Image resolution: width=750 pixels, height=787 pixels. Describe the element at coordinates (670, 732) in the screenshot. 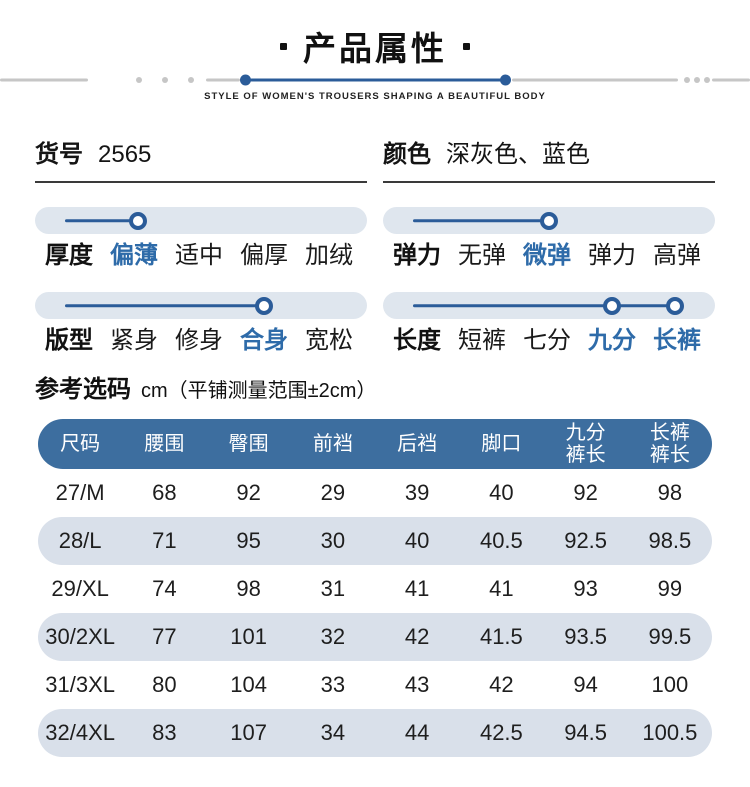

I see `table-cell: 100.5` at that location.